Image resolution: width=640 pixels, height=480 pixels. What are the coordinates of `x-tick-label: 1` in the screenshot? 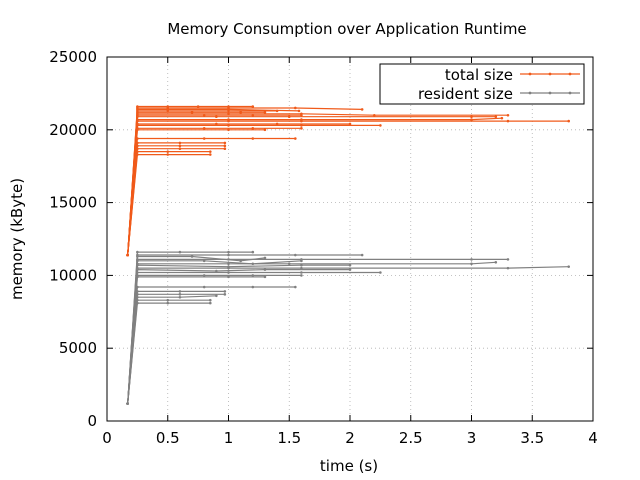 It's located at (229, 438).